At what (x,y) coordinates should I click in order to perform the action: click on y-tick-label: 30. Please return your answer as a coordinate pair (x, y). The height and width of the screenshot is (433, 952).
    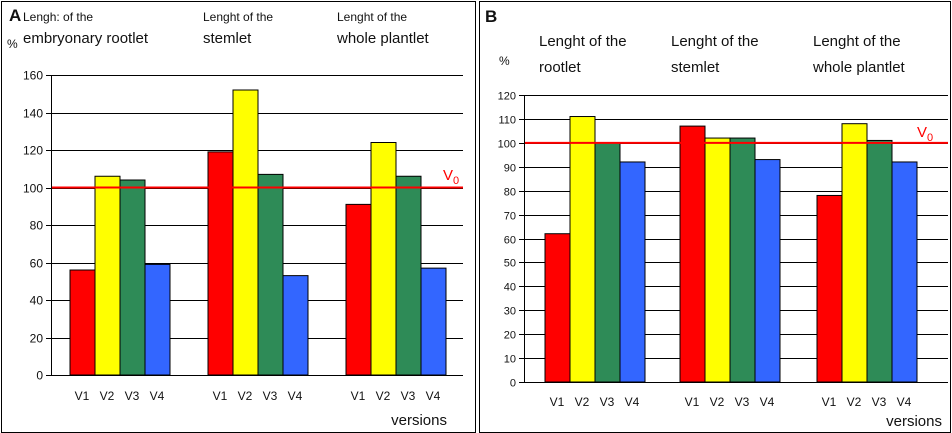
    Looking at the image, I should click on (510, 312).